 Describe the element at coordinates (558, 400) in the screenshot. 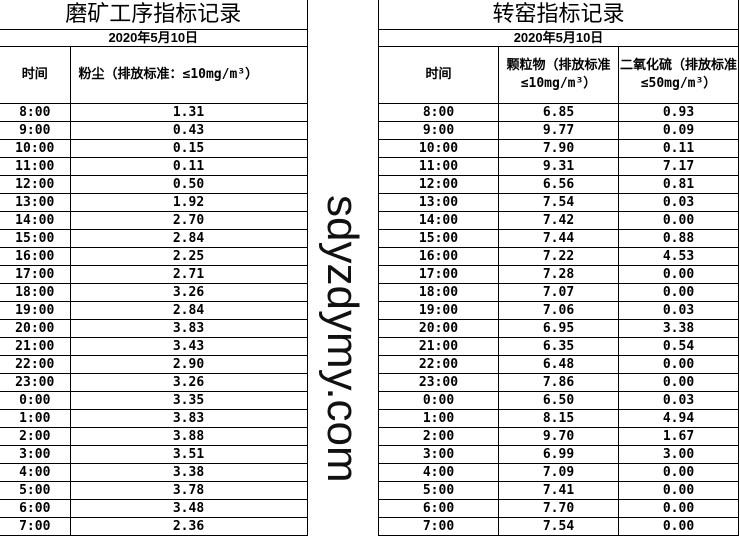

I see `particulate-cell: 6.50` at that location.